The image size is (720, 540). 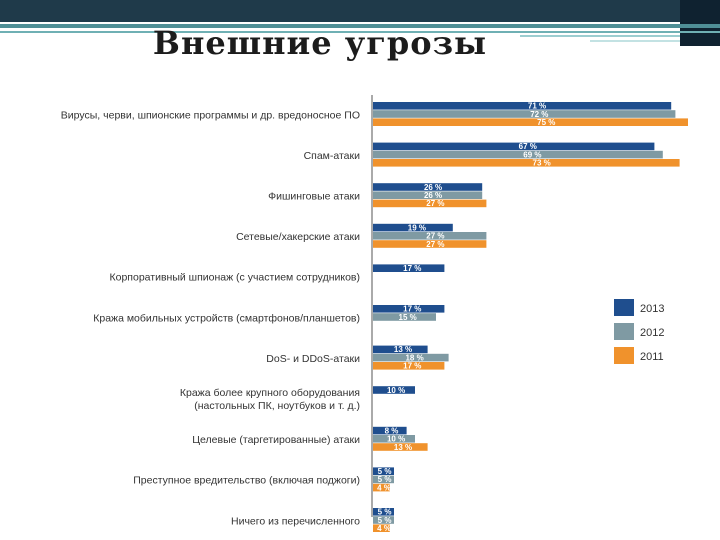 I want to click on data-label-2012: 26 %, so click(x=433, y=195).